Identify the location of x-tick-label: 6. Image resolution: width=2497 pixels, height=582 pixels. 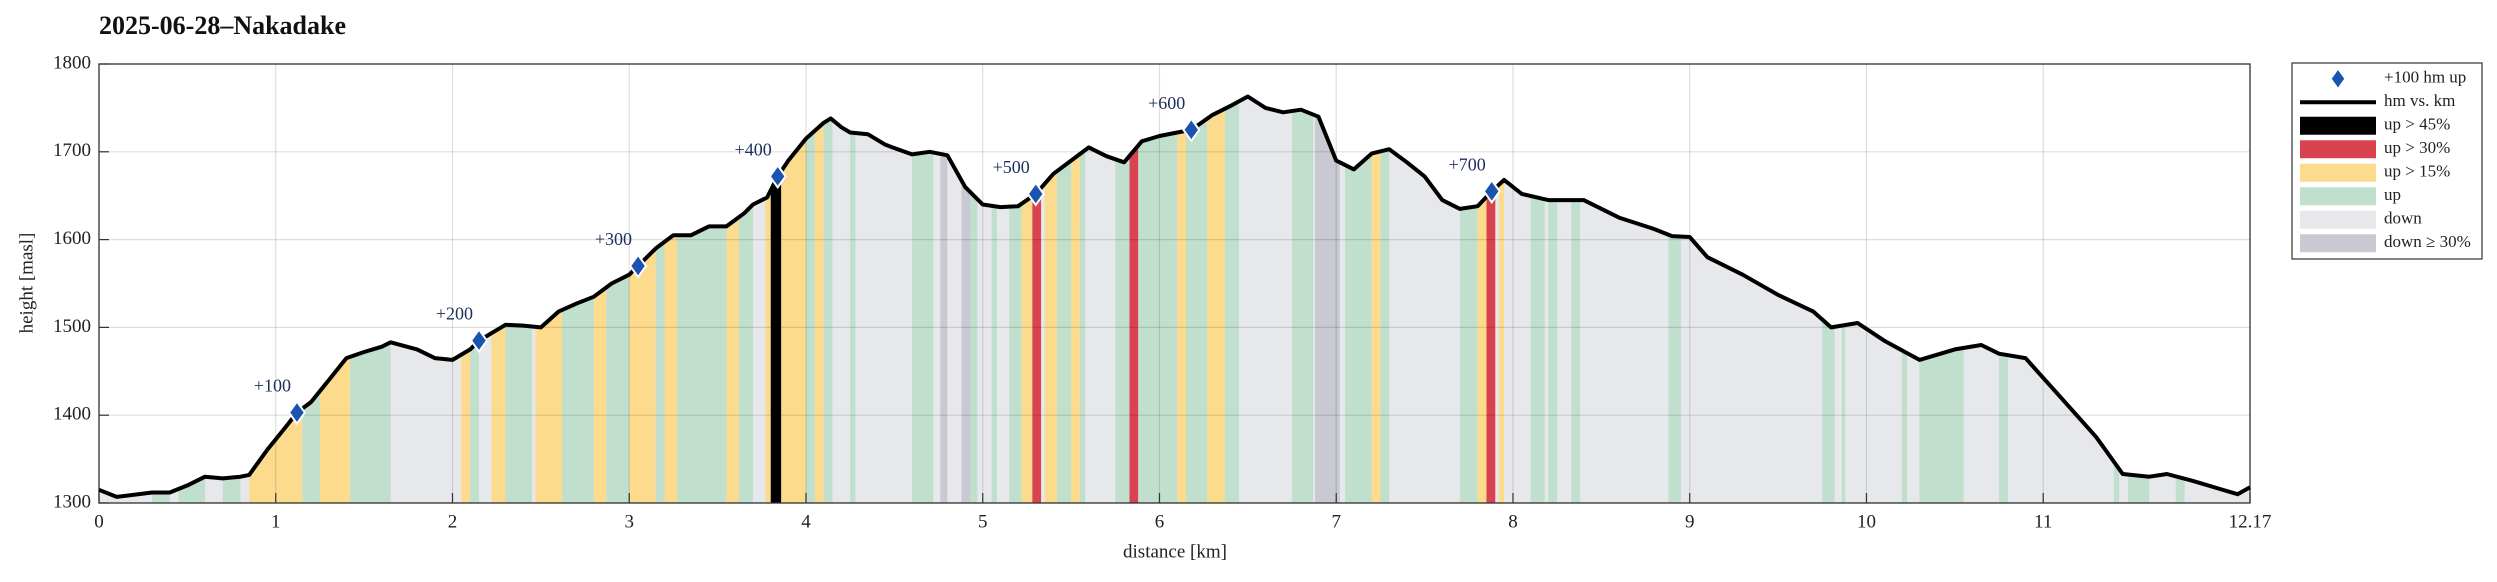
(1160, 521).